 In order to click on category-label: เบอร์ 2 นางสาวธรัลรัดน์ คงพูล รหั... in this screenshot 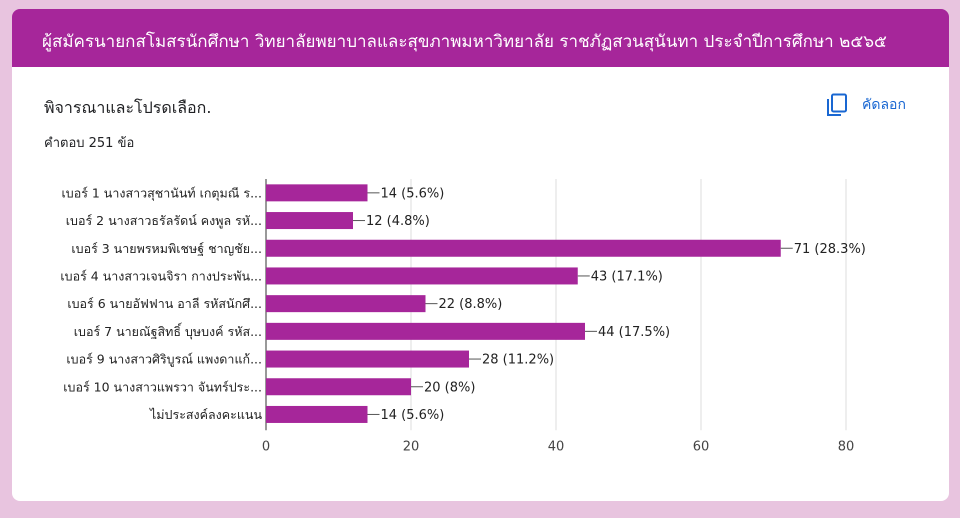, I will do `click(164, 221)`.